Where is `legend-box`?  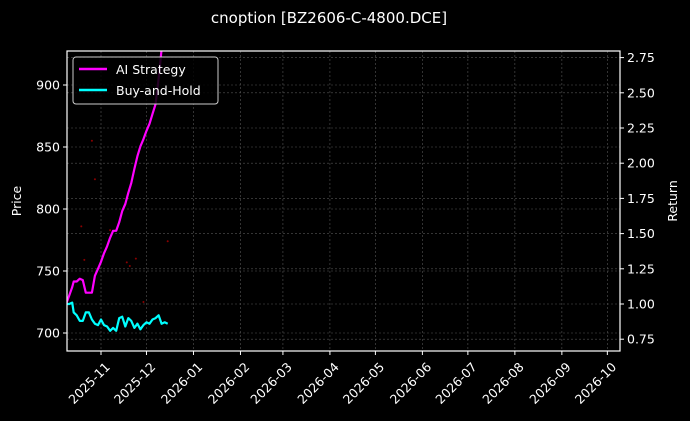
legend-box is located at coordinates (145, 80).